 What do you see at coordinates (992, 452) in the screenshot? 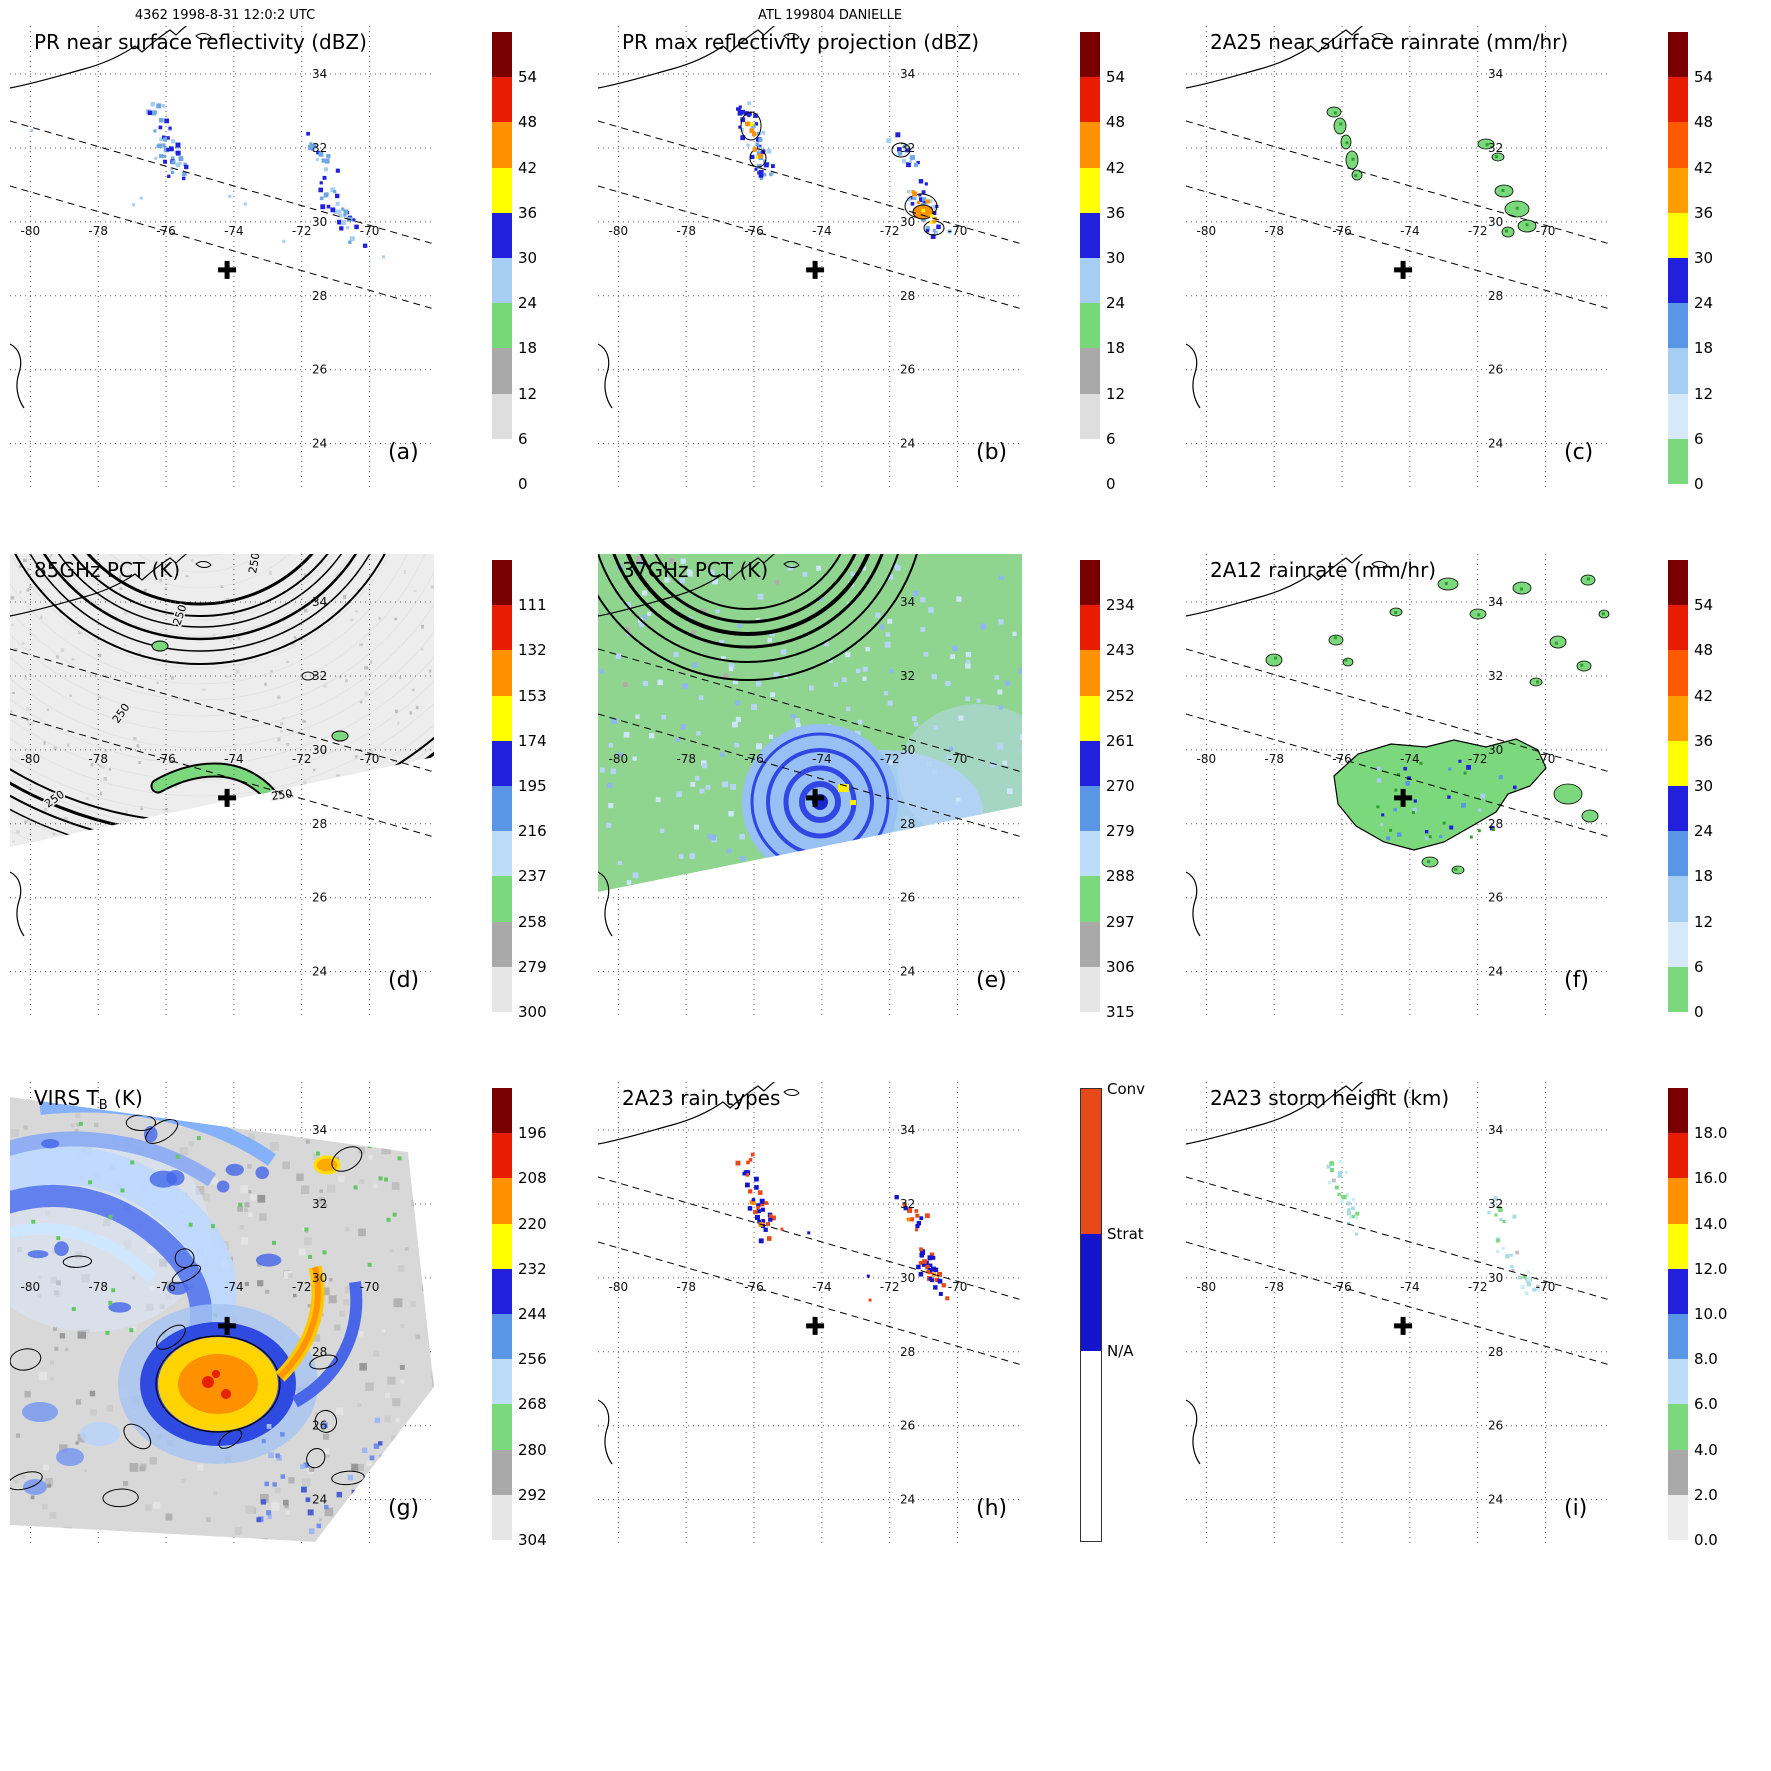
I see `panel-letter: (b)` at bounding box center [992, 452].